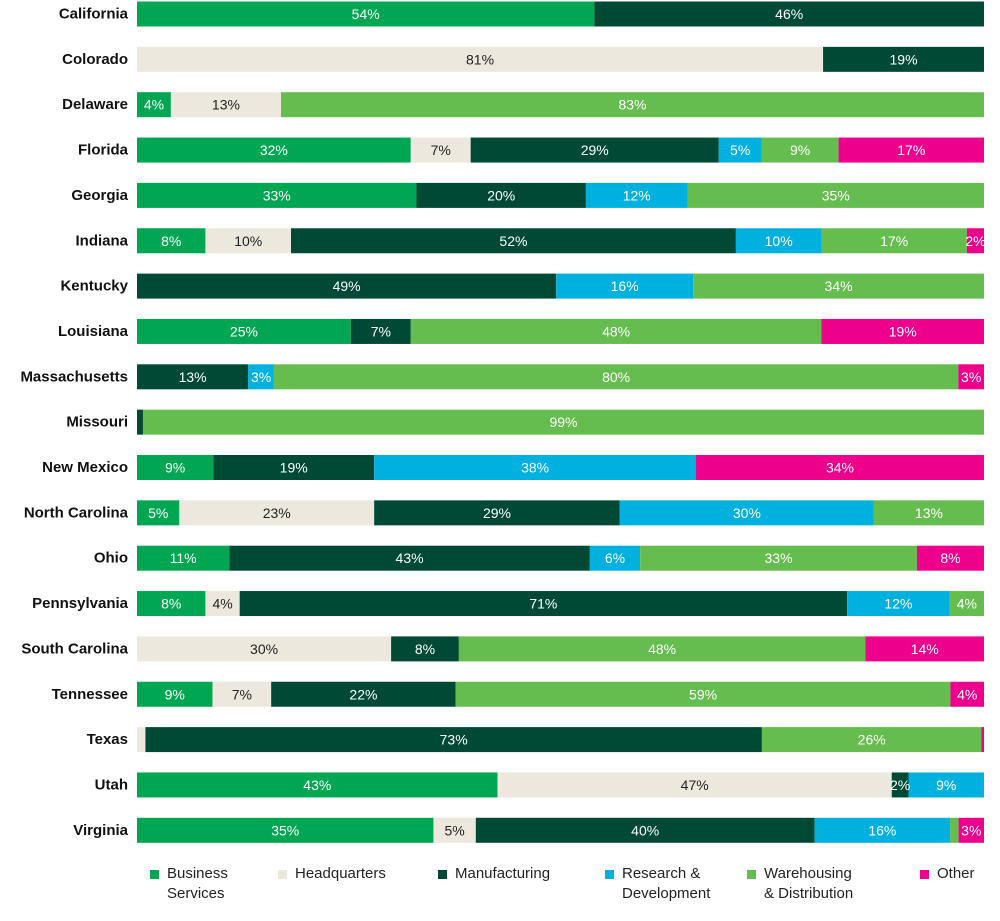 The width and height of the screenshot is (1000, 921). Describe the element at coordinates (836, 195) in the screenshot. I see `bar-label-georgia-warehousing-and-distribution: 35%` at that location.